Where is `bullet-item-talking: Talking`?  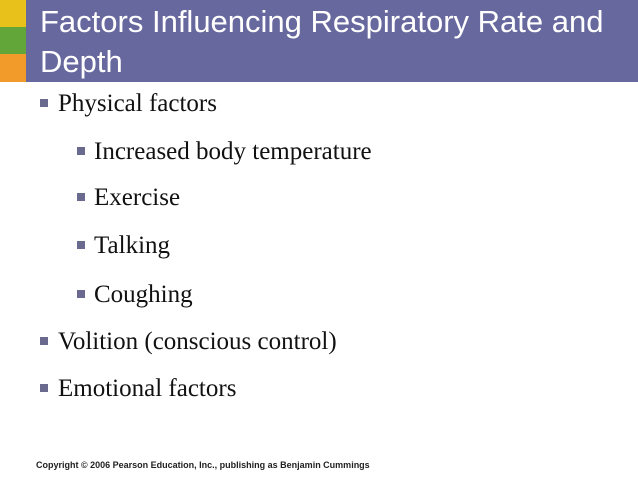 bullet-item-talking: Talking is located at coordinates (124, 246).